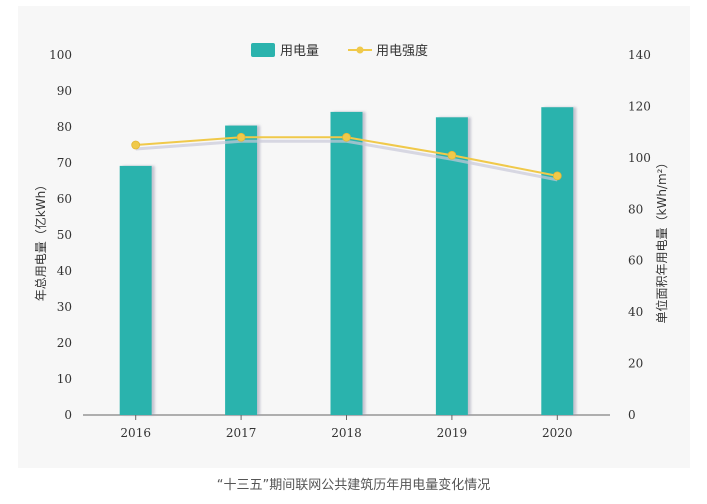  I want to click on line-series, so click(346, 157).